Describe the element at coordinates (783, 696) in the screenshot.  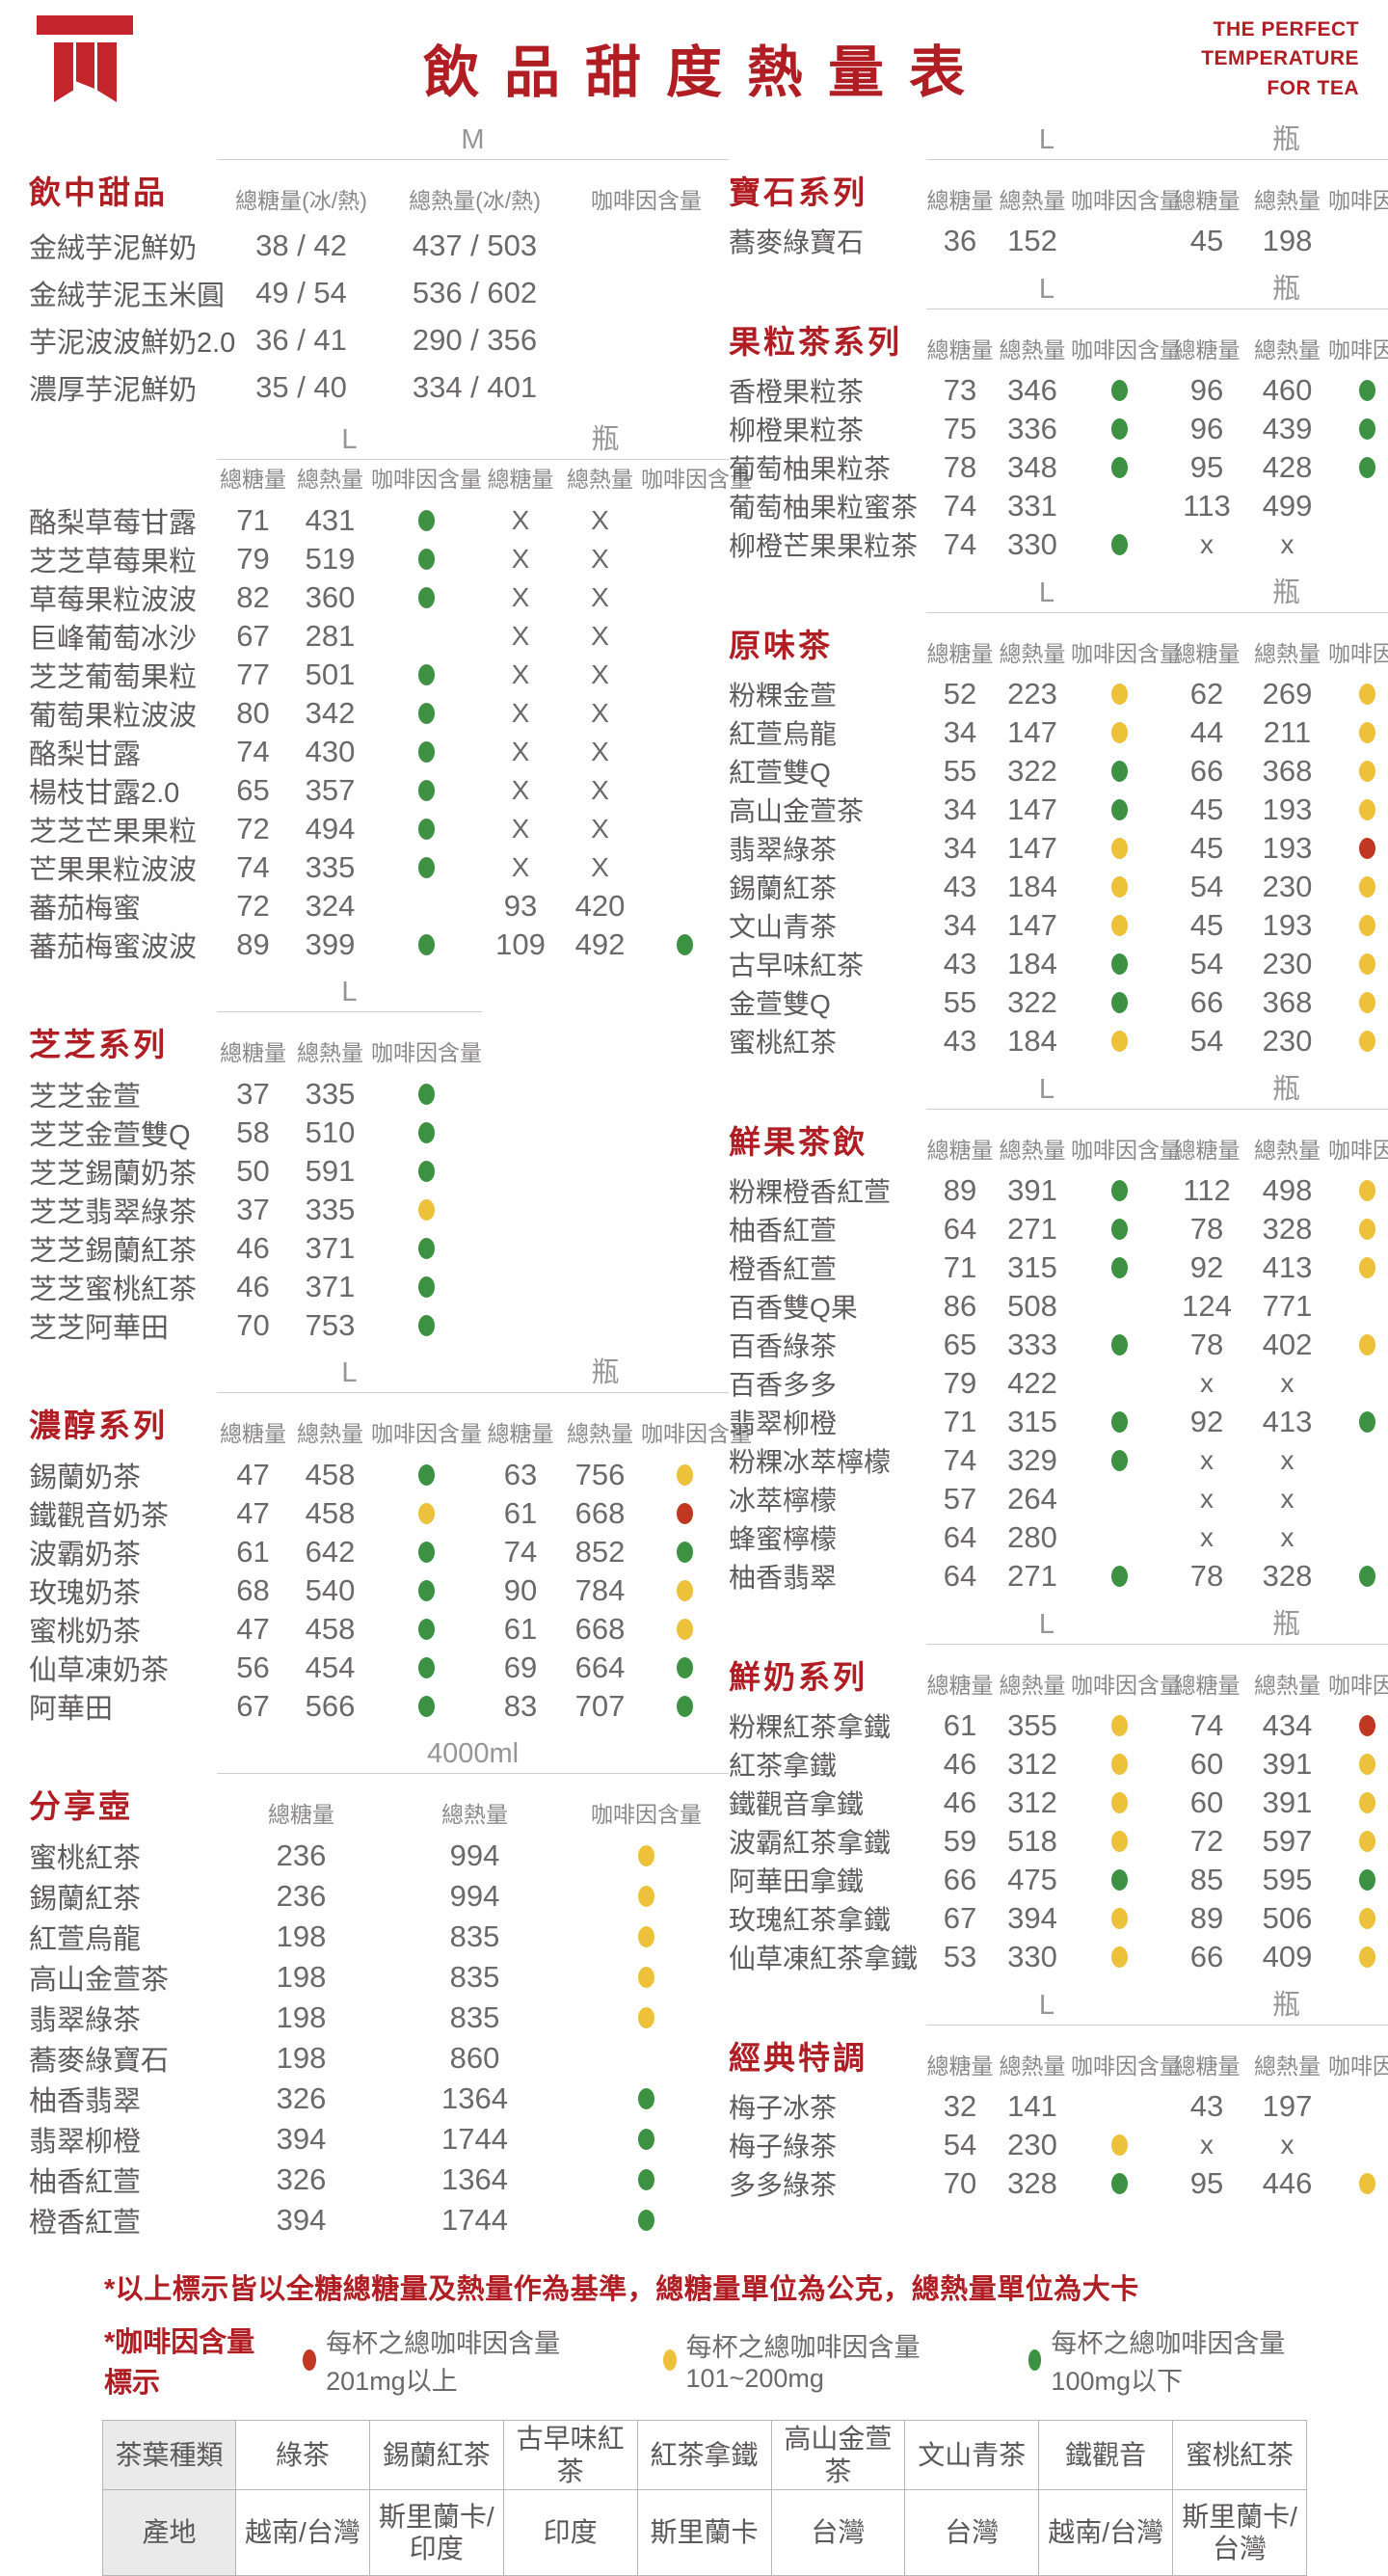
I see `item-name: 粉粿金萱` at that location.